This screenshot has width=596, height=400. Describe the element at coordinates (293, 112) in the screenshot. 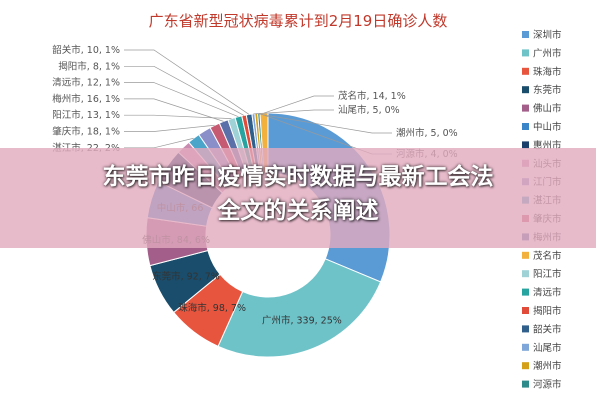

I see `leader-line-汕尾市` at that location.